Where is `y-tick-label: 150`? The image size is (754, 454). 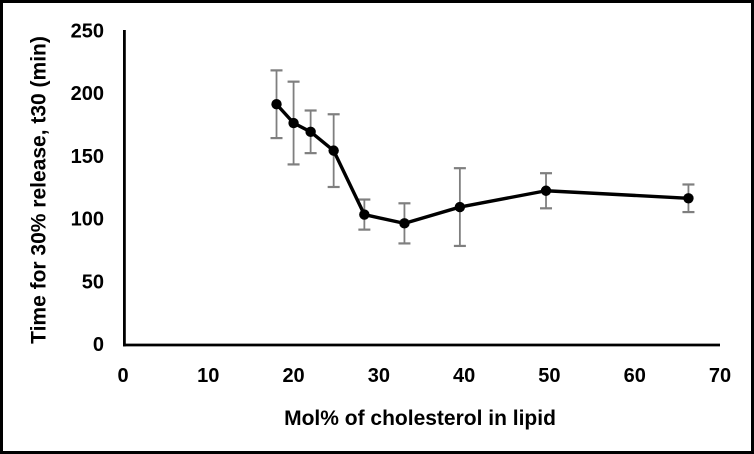
y-tick-label: 150 is located at coordinates (87, 157).